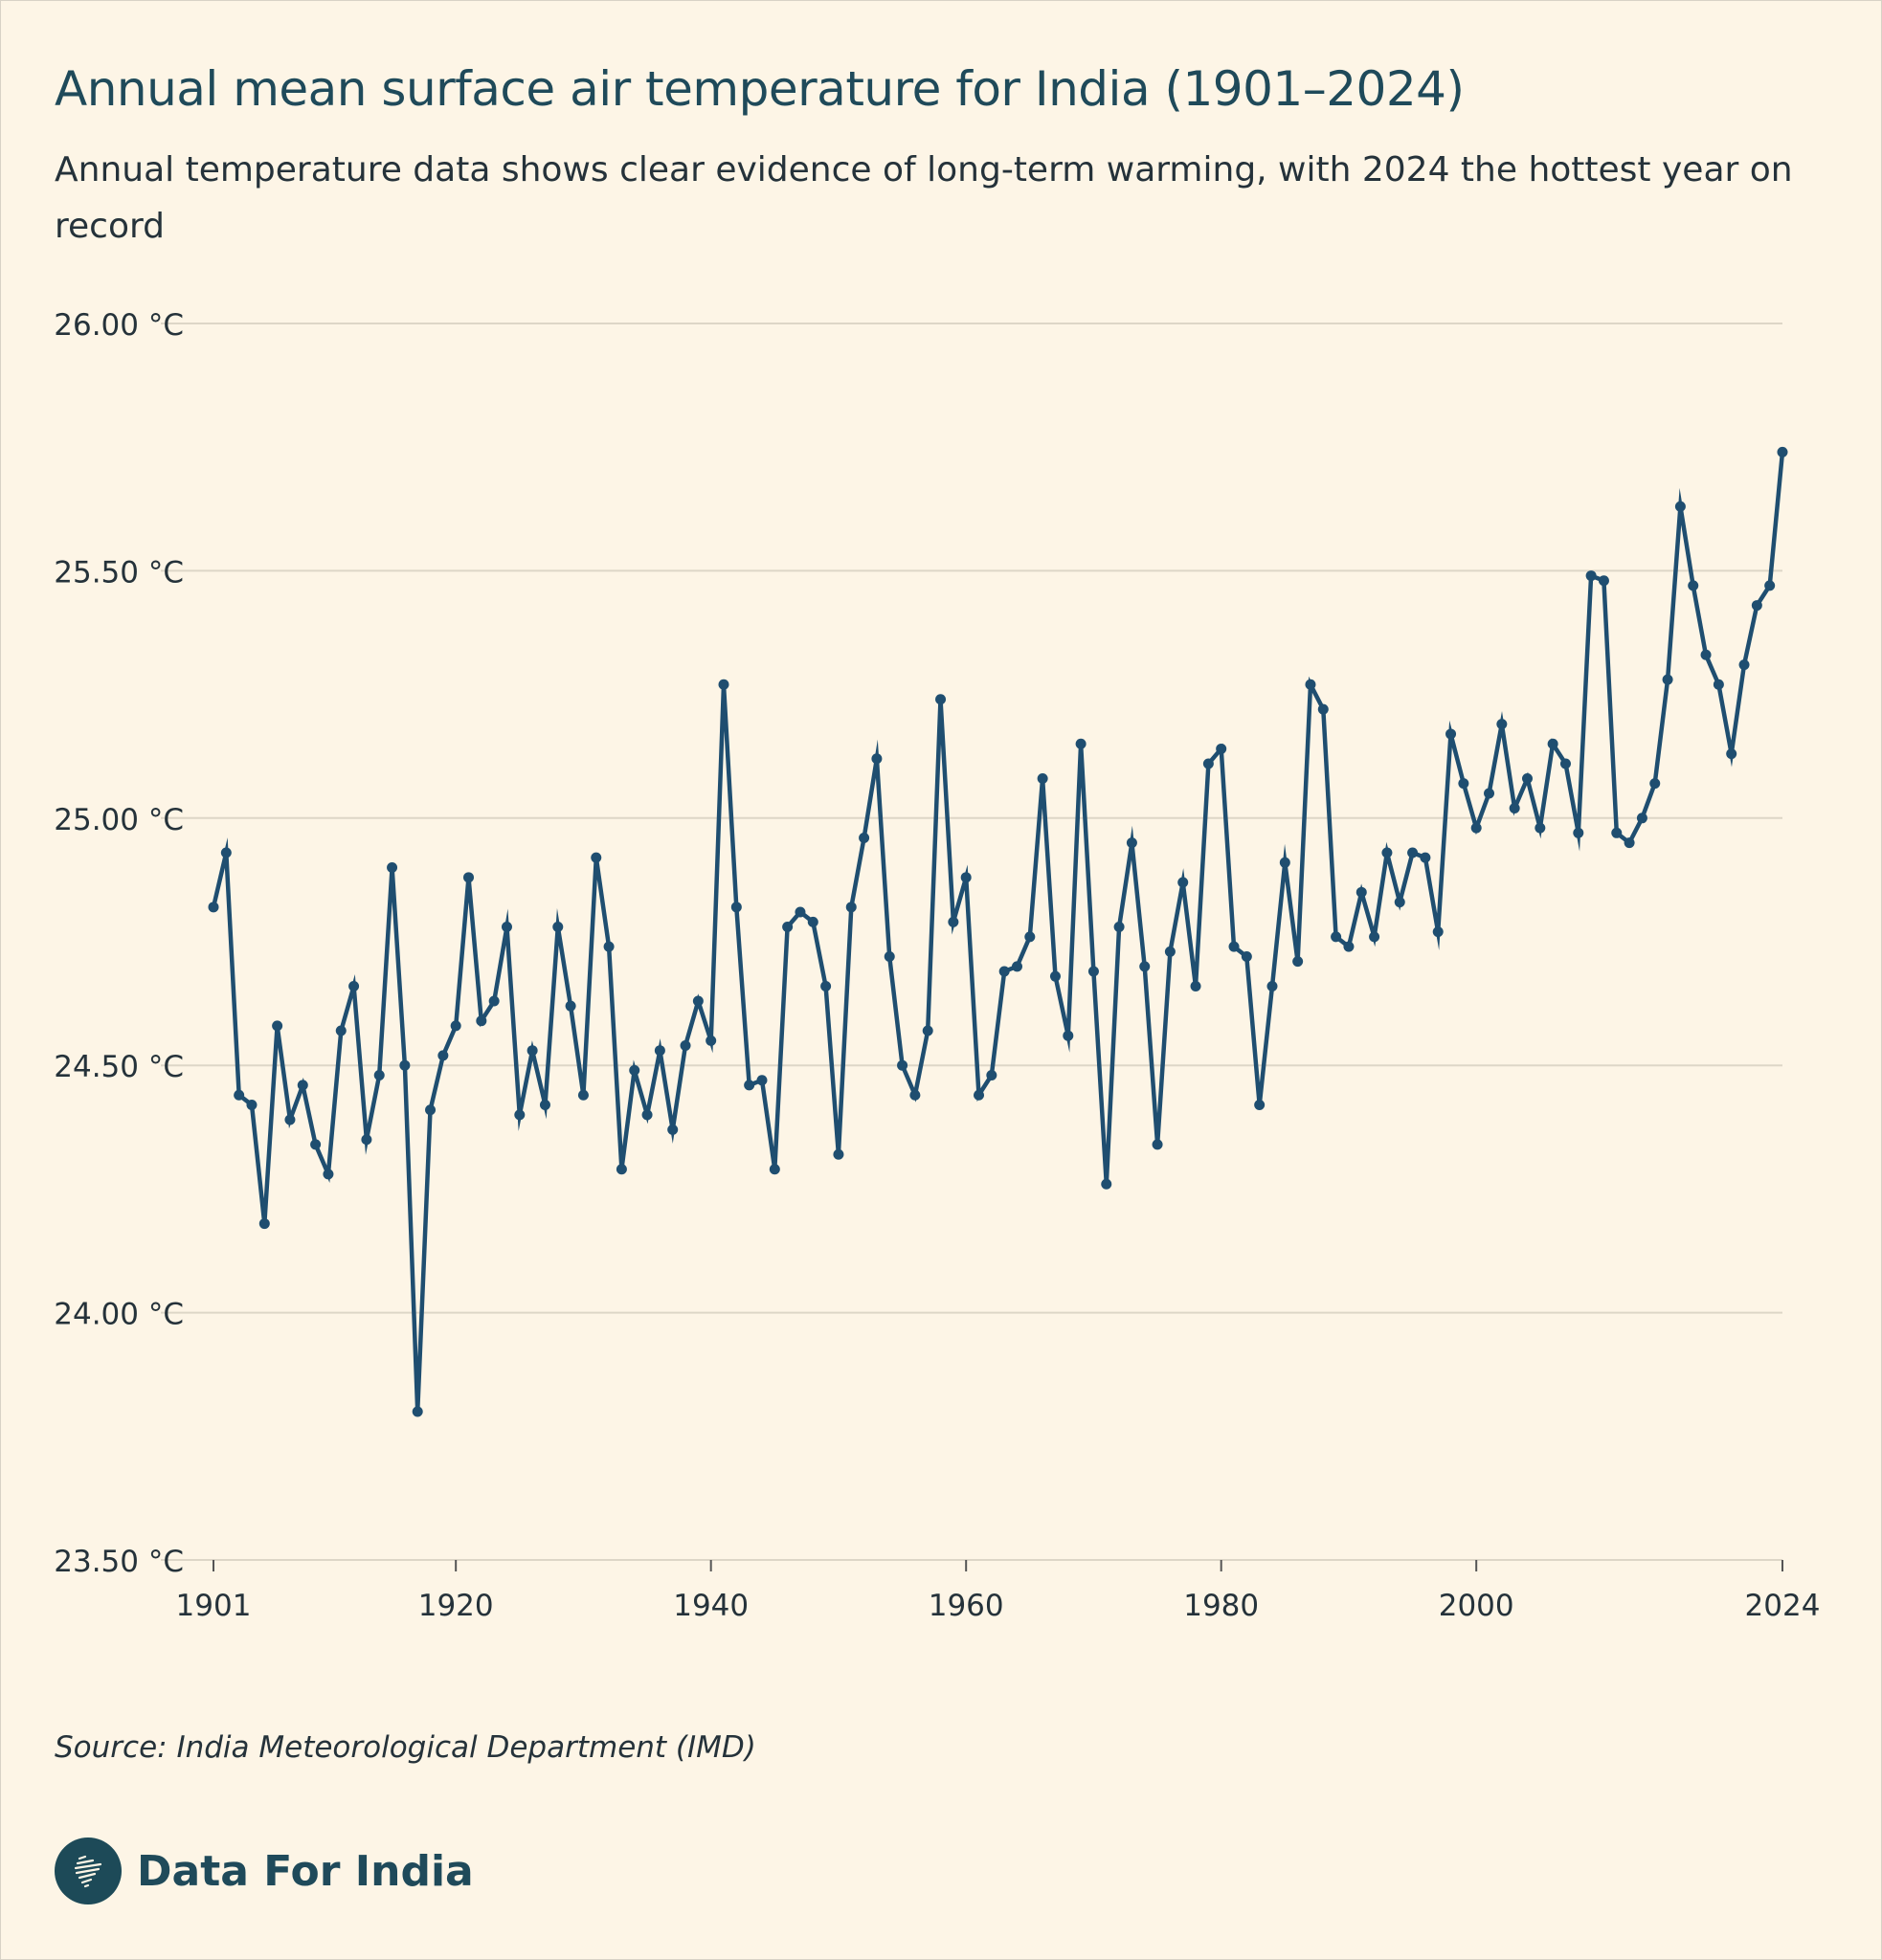  What do you see at coordinates (119, 820) in the screenshot?
I see `y-tick-label: 25.00 °C` at bounding box center [119, 820].